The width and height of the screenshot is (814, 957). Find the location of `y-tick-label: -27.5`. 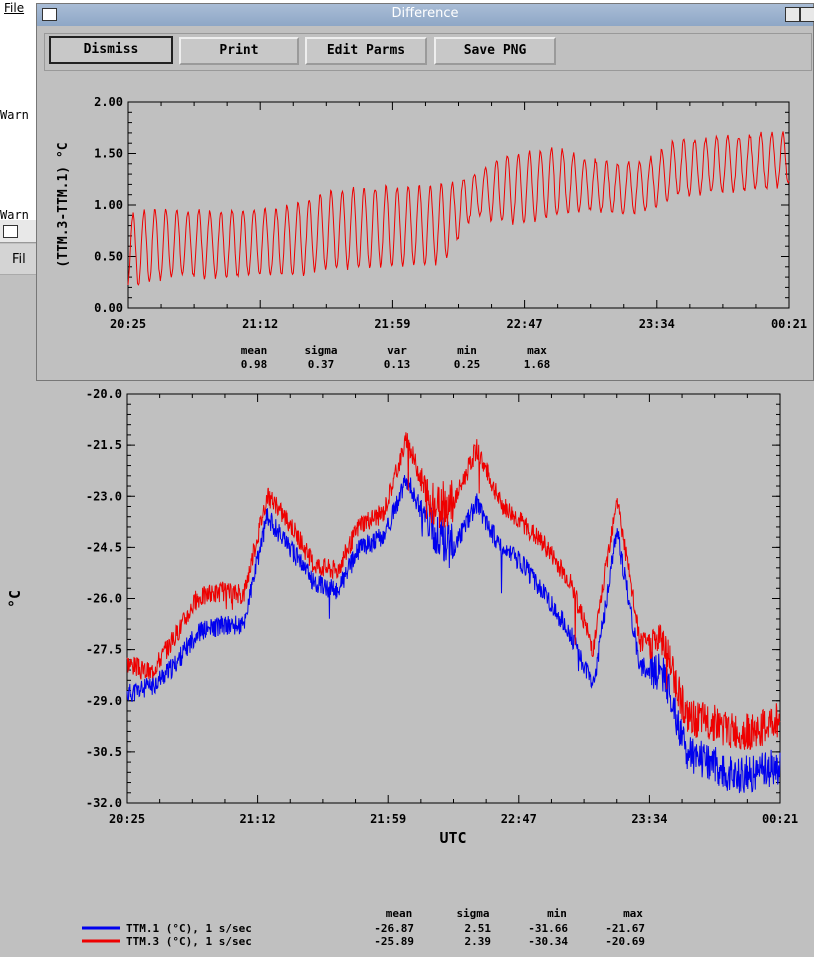

y-tick-label: -27.5 is located at coordinates (104, 650).